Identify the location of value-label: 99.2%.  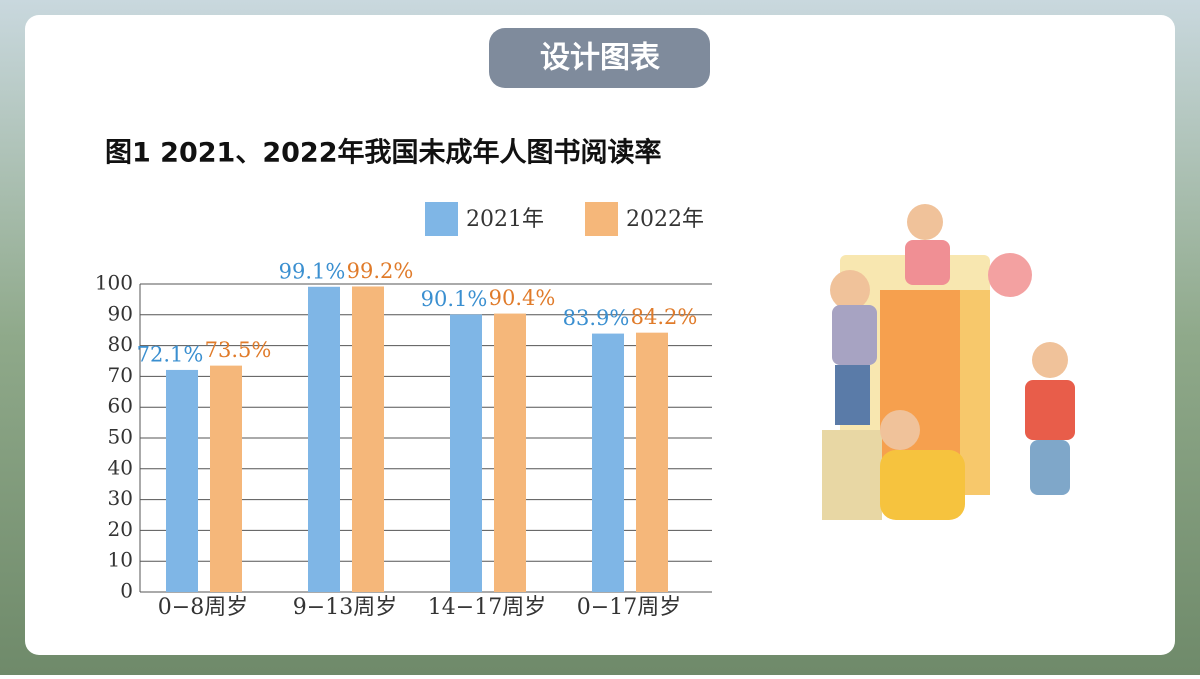
(380, 271).